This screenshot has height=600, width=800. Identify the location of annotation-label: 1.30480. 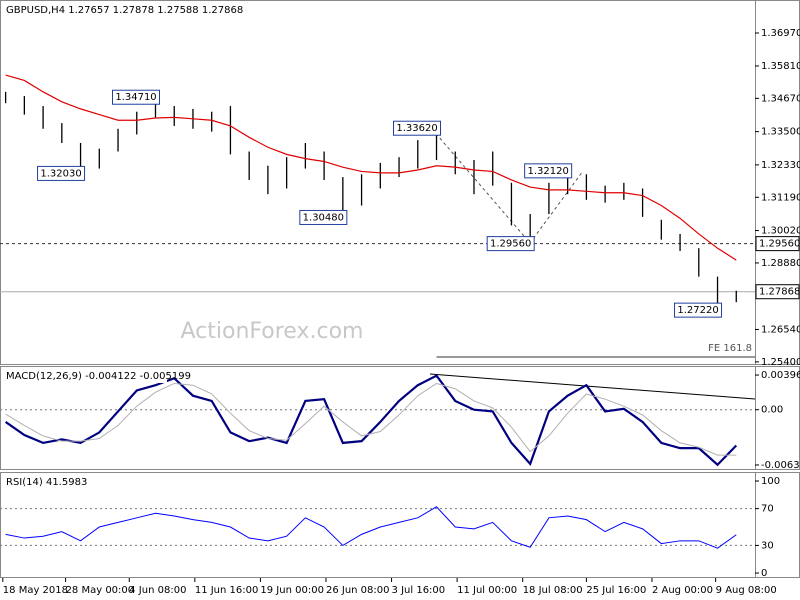
(323, 217).